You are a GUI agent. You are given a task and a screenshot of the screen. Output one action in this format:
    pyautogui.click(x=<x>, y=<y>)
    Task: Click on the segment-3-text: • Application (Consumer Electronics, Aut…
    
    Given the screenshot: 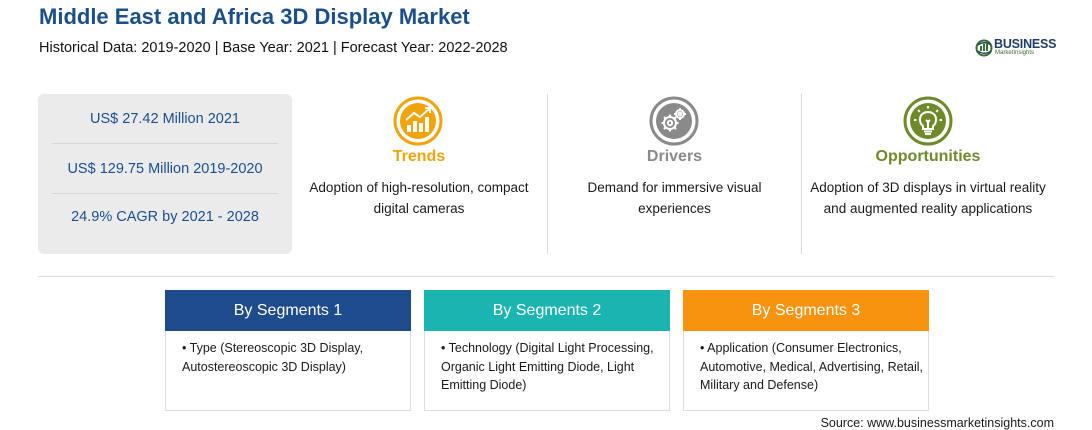 What is the action you would take?
    pyautogui.click(x=812, y=366)
    